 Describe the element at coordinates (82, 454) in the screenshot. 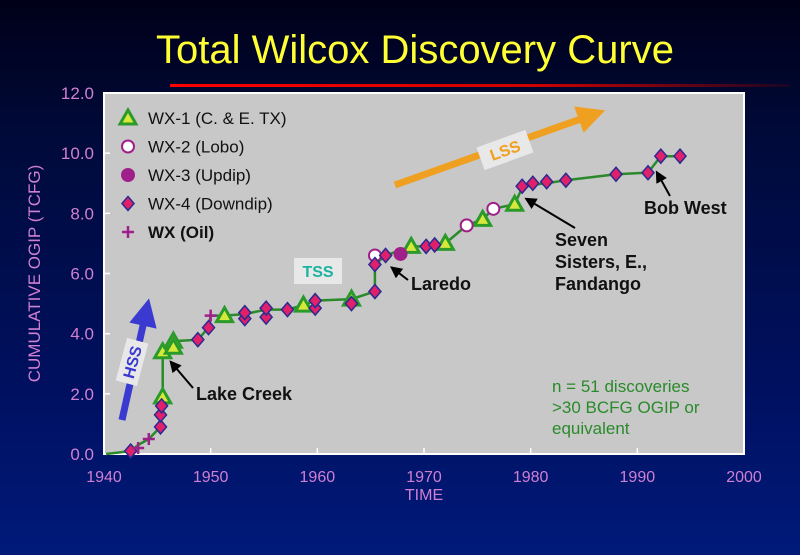

I see `y-tick-label: 0.0` at that location.